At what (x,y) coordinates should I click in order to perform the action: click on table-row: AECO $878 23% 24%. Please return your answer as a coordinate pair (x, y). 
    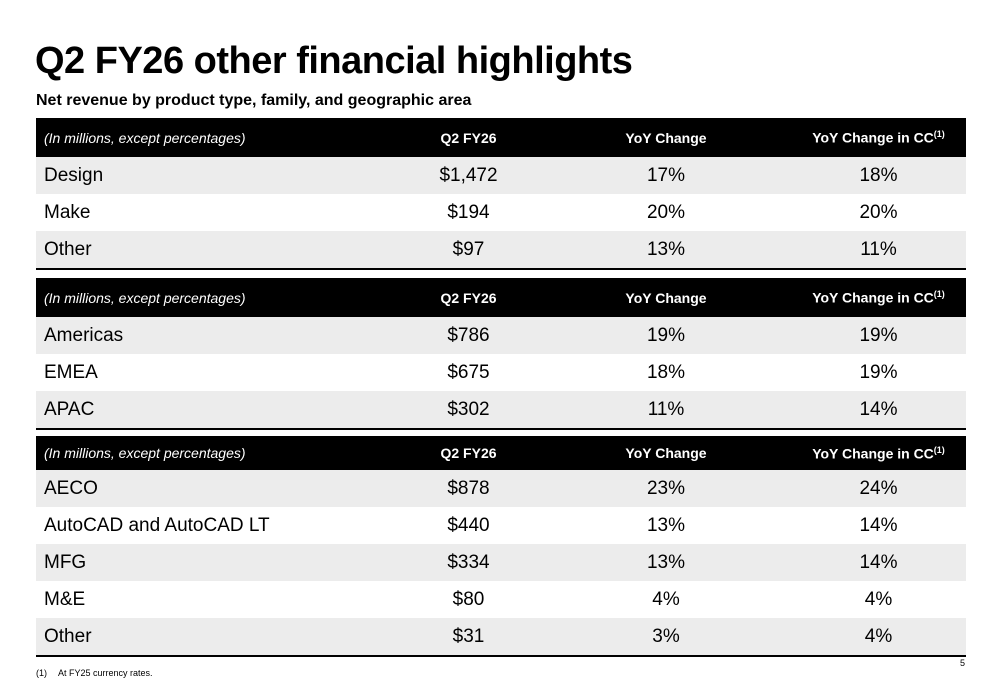
    Looking at the image, I should click on (501, 488).